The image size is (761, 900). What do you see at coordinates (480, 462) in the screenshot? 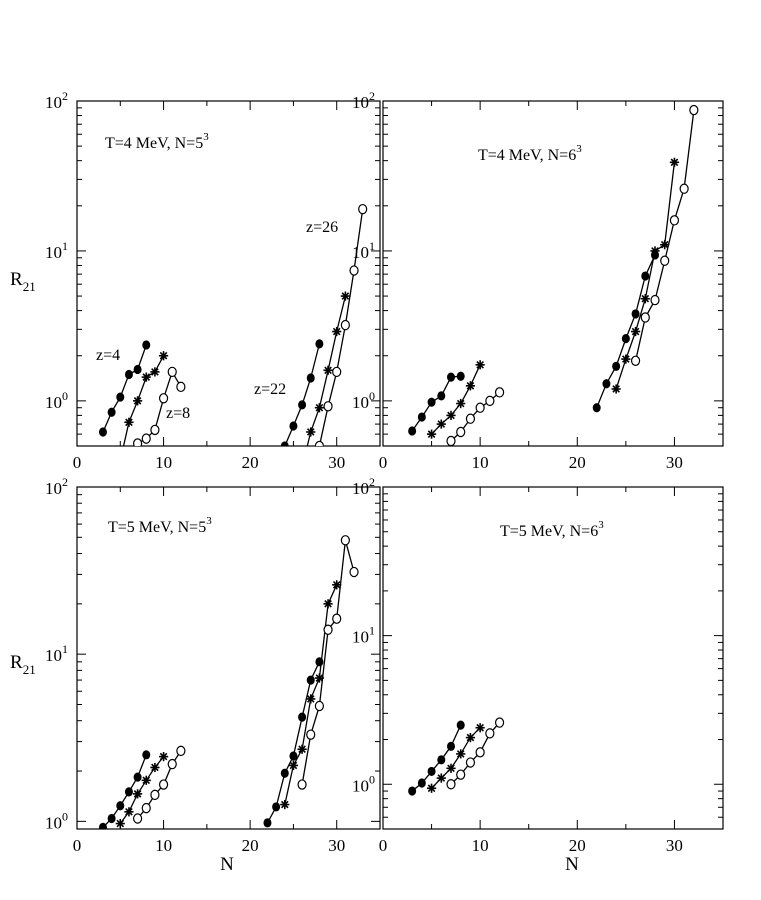
I see `x-tick-label: 10` at bounding box center [480, 462].